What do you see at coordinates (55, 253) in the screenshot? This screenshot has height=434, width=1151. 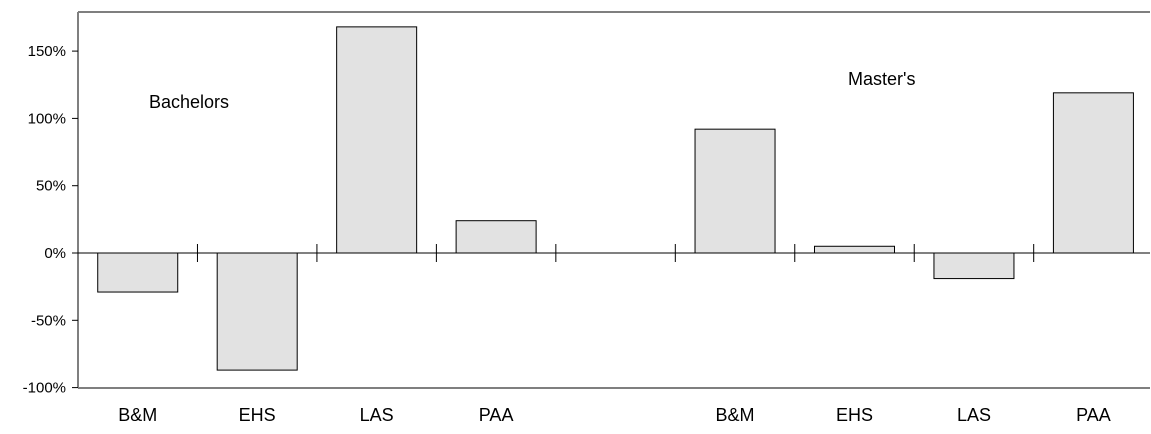 I see `y-tick-label: 0%` at bounding box center [55, 253].